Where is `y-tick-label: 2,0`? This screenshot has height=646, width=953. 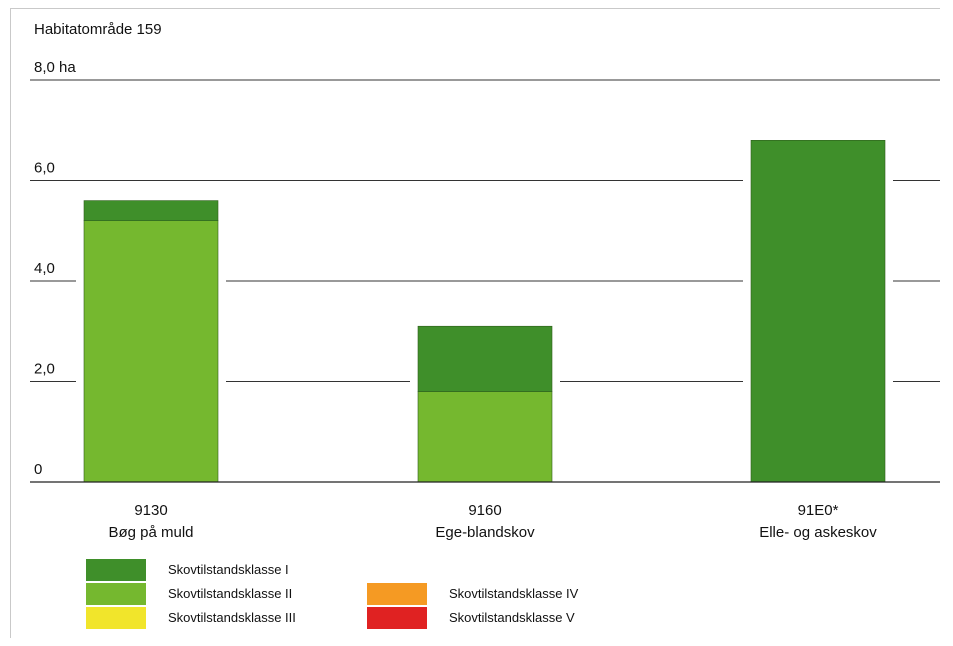
y-tick-label: 2,0 is located at coordinates (44, 369).